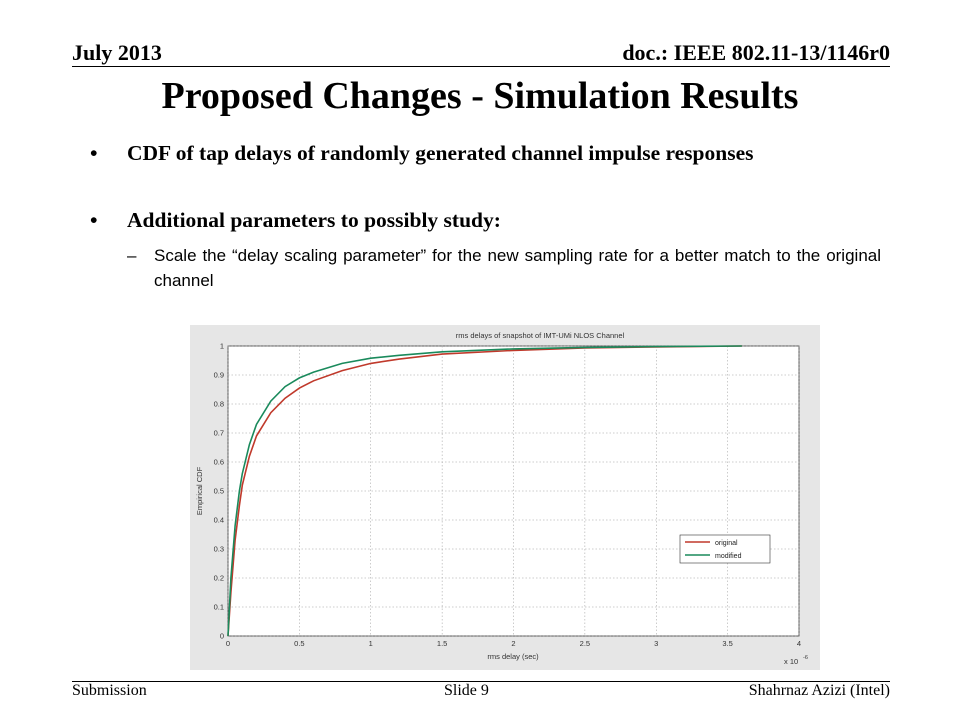  What do you see at coordinates (726, 543) in the screenshot?
I see `legend-label-original: original` at bounding box center [726, 543].